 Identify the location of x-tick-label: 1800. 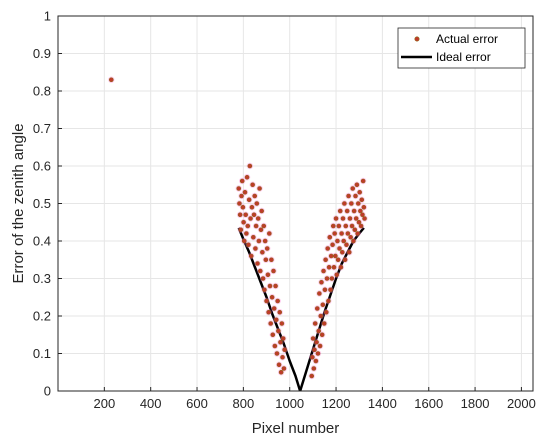
(475, 403).